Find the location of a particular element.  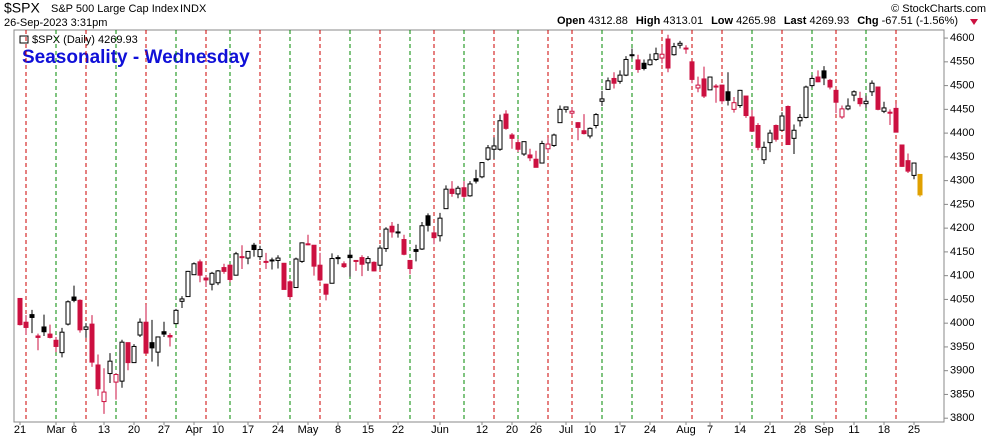

x-tick-label: 11 is located at coordinates (853, 430).